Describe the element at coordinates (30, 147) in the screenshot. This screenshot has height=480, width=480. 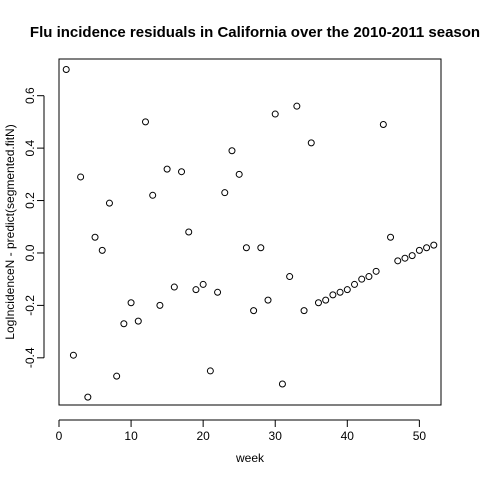
I see `y-tick-label: 0.4` at that location.